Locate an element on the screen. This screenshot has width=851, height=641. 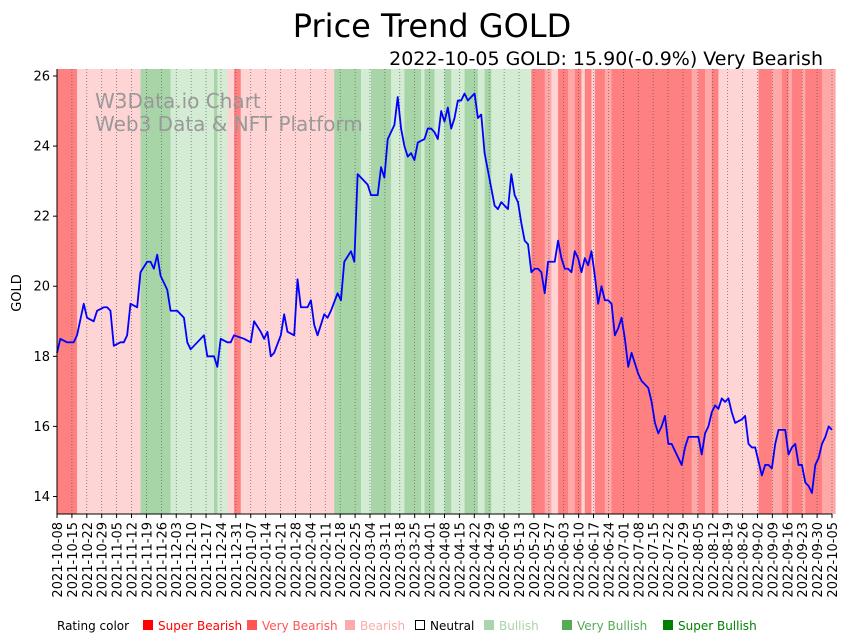
x-tick-label: 2022-08-12 is located at coordinates (714, 560).